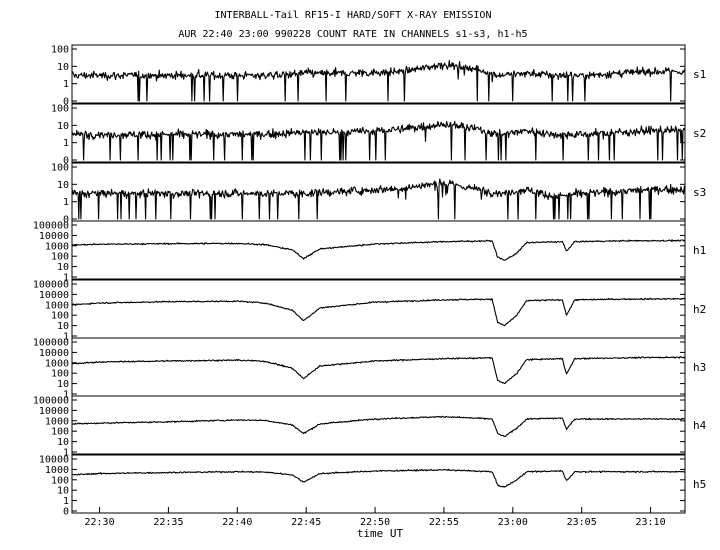 The width and height of the screenshot is (720, 550). Describe the element at coordinates (63, 384) in the screenshot. I see `ytick-label-h3: 10` at that location.